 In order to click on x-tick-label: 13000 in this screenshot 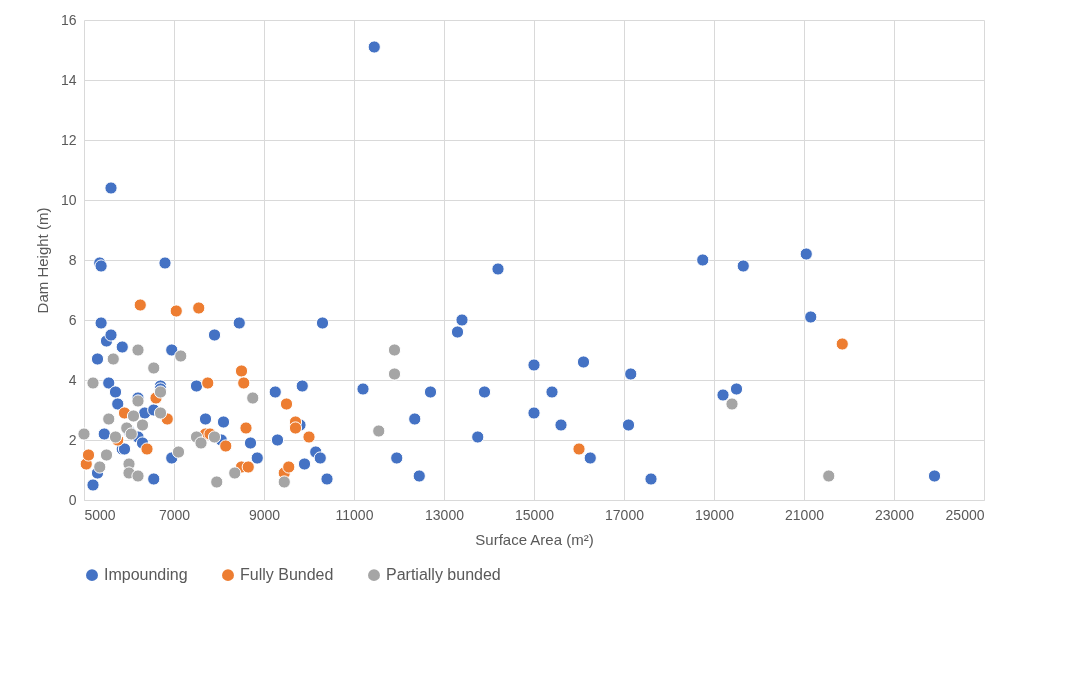, I will do `click(445, 514)`.